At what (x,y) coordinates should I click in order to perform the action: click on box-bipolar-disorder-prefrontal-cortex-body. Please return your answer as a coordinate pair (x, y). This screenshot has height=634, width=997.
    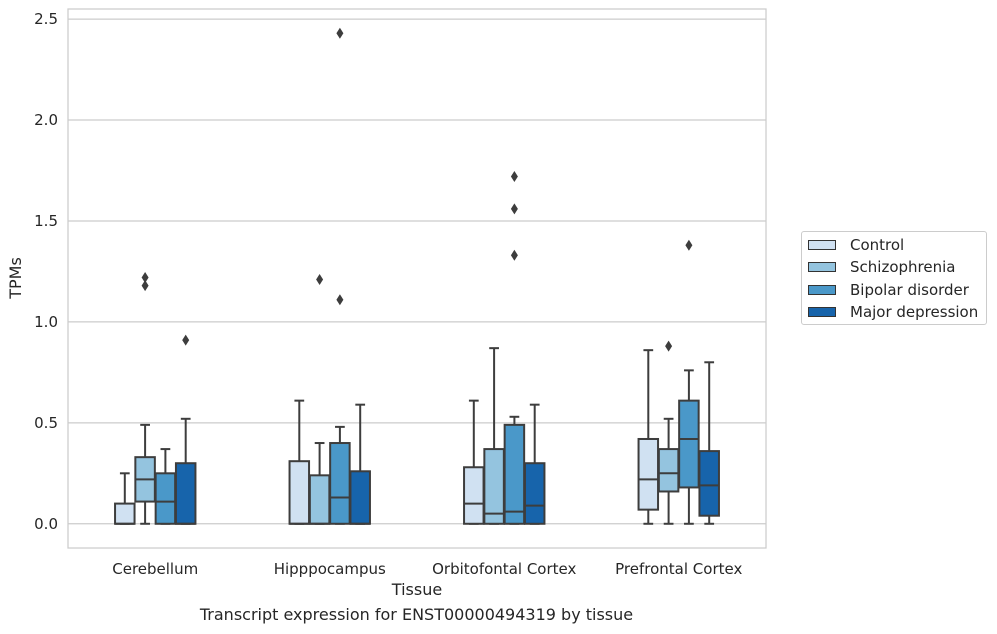
    Looking at the image, I should click on (689, 444).